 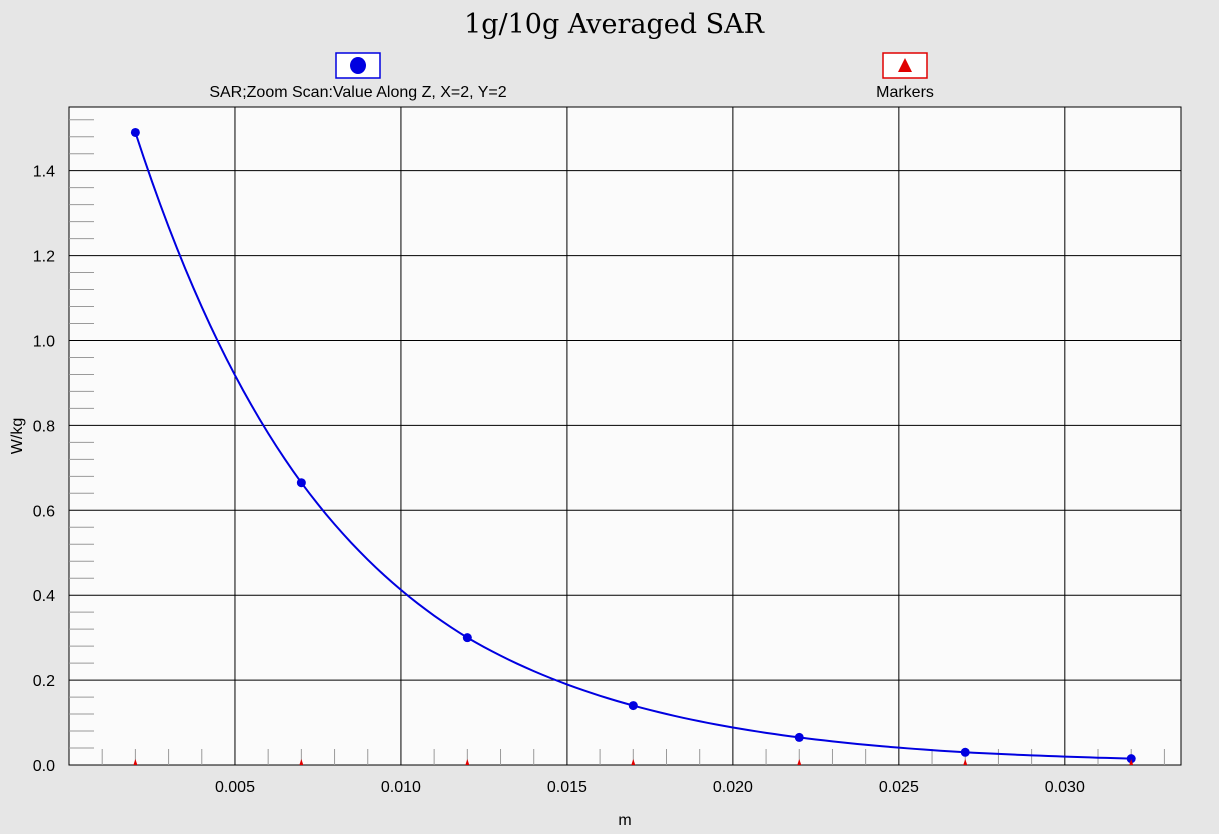 I want to click on legend-label-markers: Markers, so click(x=905, y=92).